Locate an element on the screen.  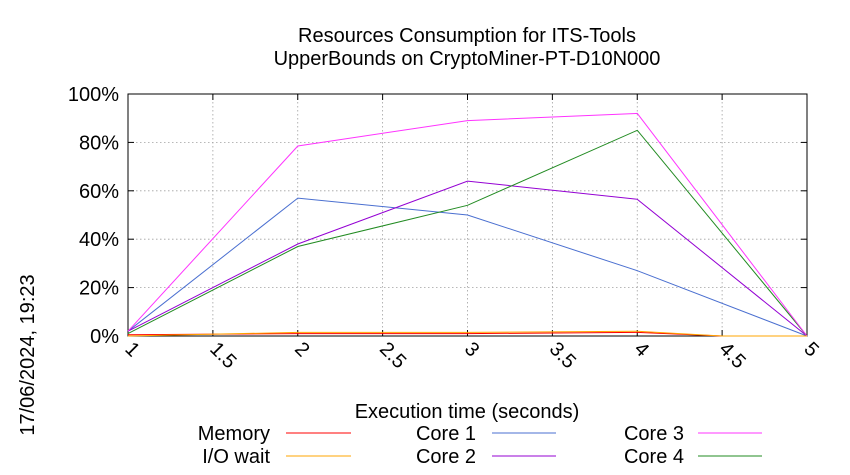
x-tick-label: 1.5 is located at coordinates (222, 355).